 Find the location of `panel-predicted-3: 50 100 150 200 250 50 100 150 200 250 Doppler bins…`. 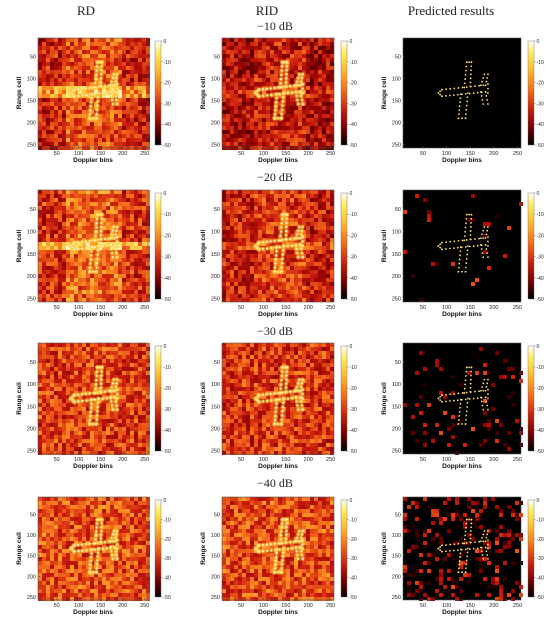

panel-predicted-3: 50 100 150 200 250 50 100 150 200 250 Doppler bins… is located at coordinates (462, 406).